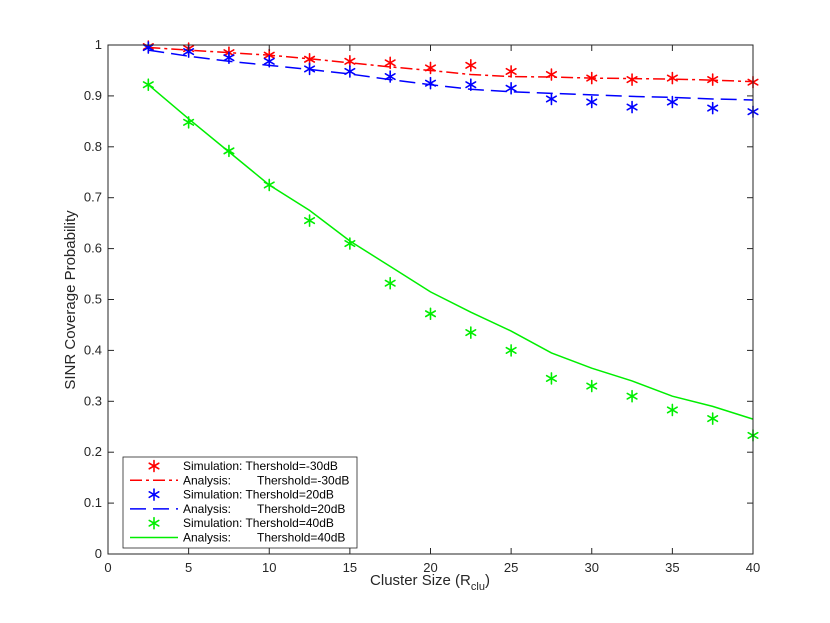 This screenshot has height=623, width=830. What do you see at coordinates (70, 300) in the screenshot?
I see `y-axis-label: SINR Coverage Probability` at bounding box center [70, 300].